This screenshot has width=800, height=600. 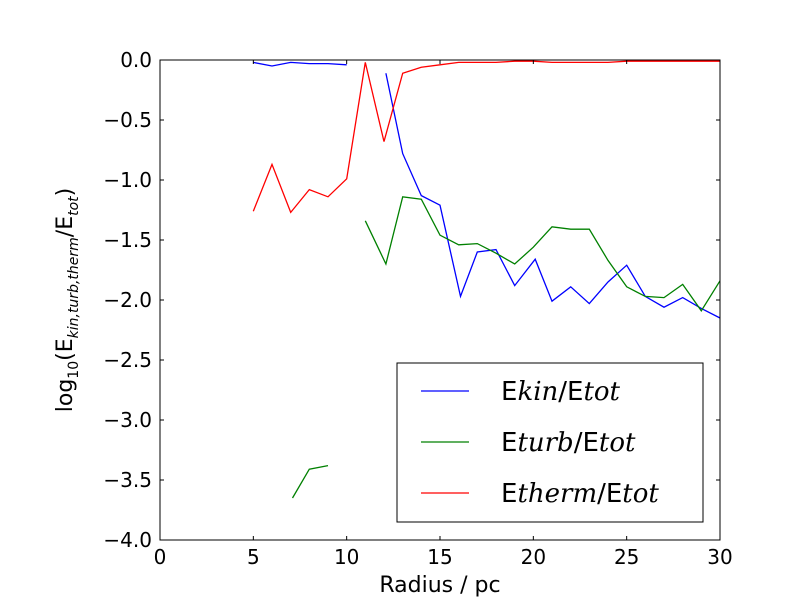 What do you see at coordinates (127, 180) in the screenshot?
I see `y-tick-label: −1.0` at bounding box center [127, 180].